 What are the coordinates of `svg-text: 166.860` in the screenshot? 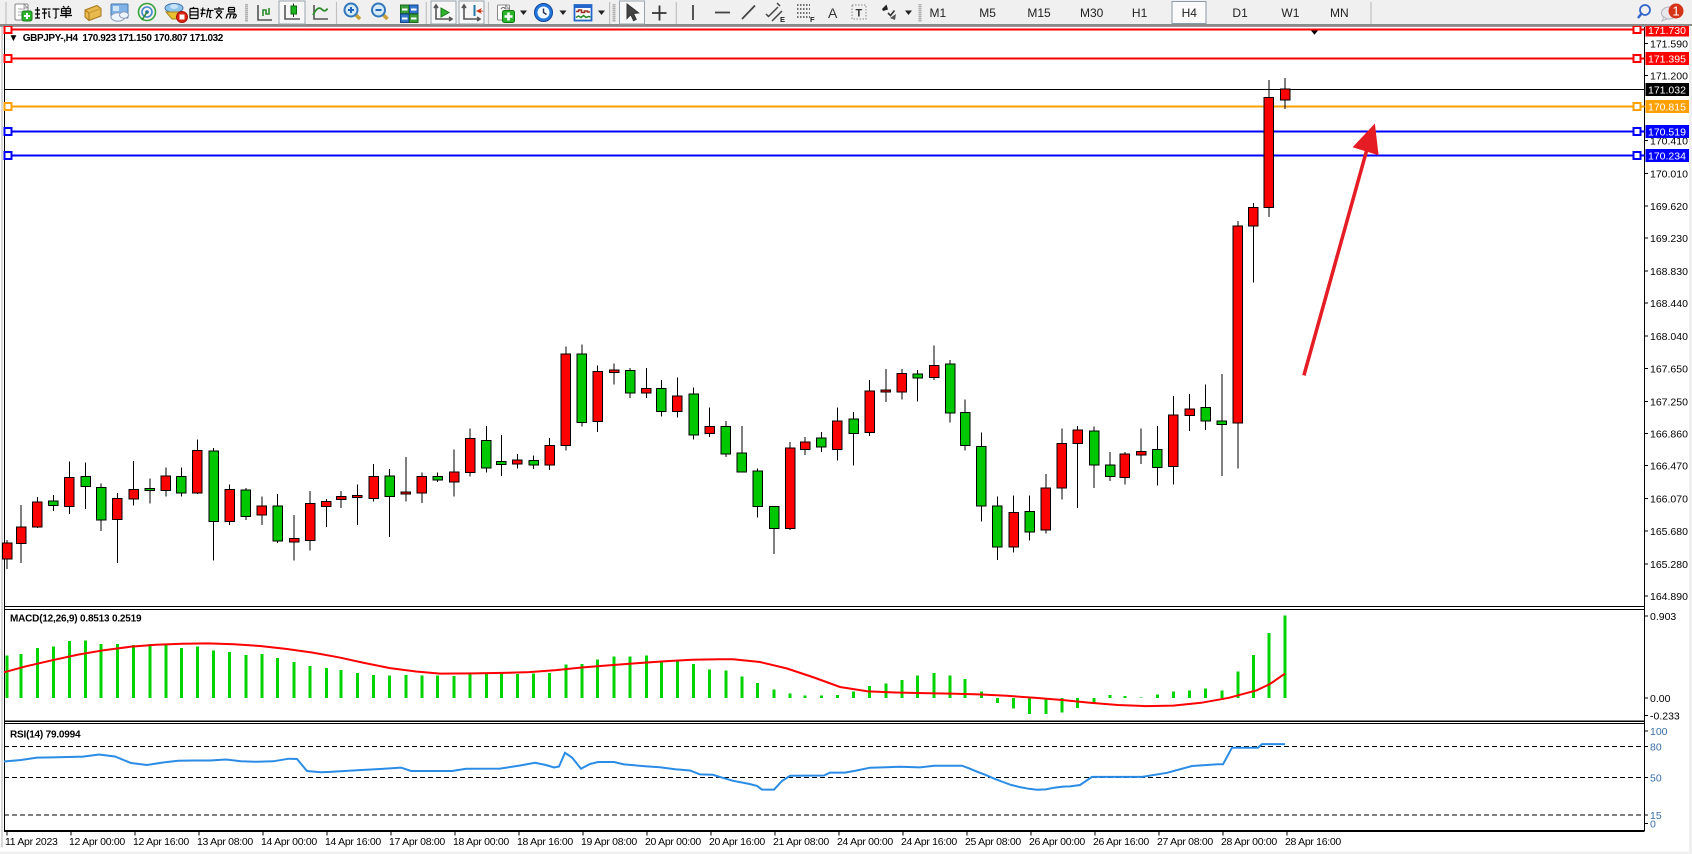 It's located at (1669, 435).